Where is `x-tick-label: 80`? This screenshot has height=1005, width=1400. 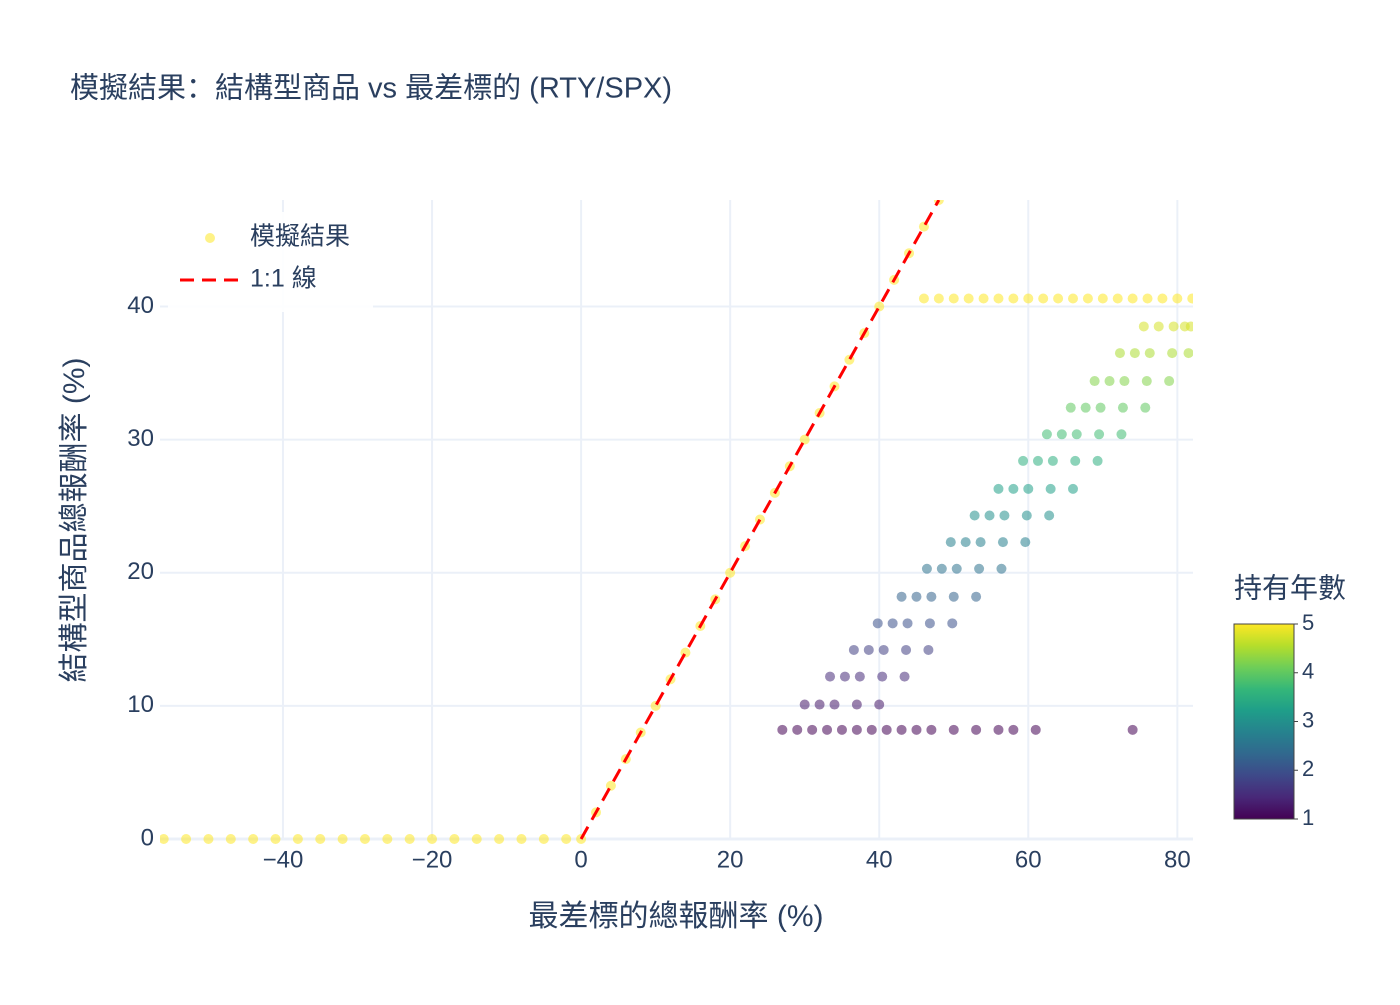
x-tick-label: 80 is located at coordinates (1177, 859).